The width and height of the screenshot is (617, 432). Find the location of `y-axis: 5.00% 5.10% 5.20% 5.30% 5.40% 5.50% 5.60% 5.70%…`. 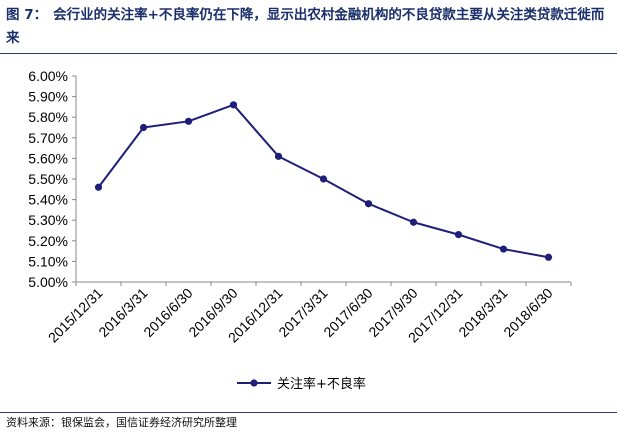

y-axis: 5.00% 5.10% 5.20% 5.30% 5.40% 5.50% 5.60% 5.70%… is located at coordinates (52, 179).